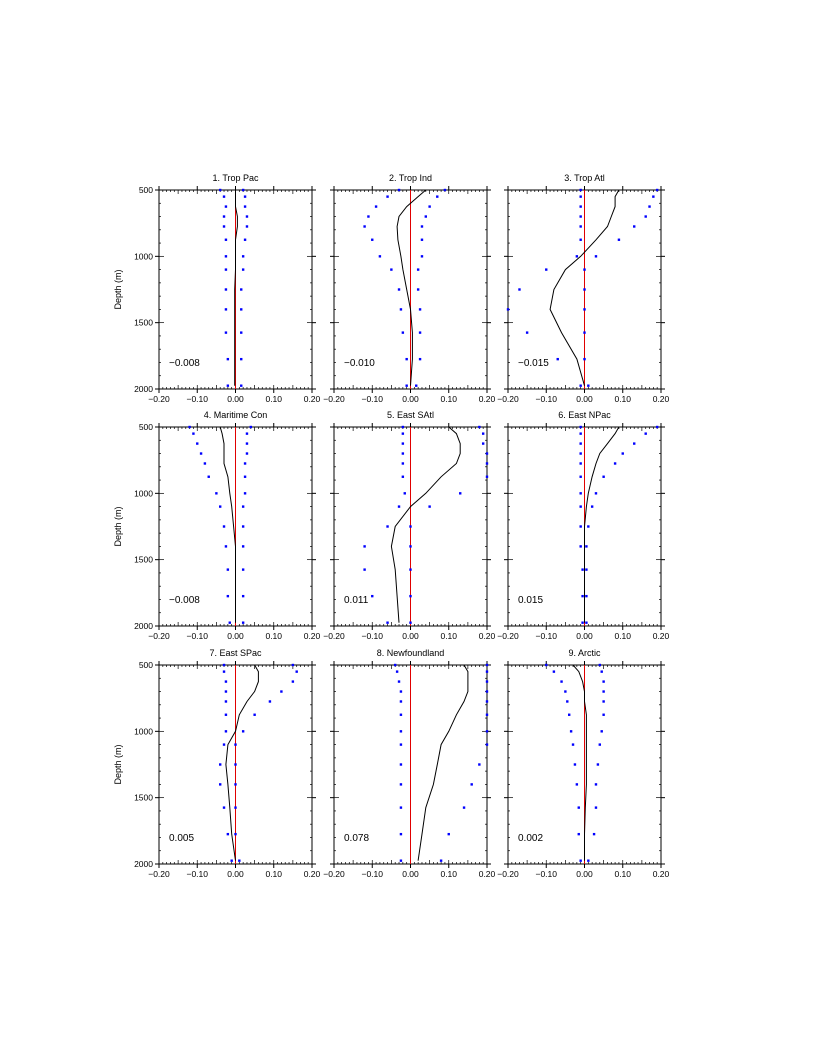 Image resolution: width=818 pixels, height=1055 pixels. Describe the element at coordinates (143, 560) in the screenshot. I see `panel-4-y-tick-label: 1500` at that location.